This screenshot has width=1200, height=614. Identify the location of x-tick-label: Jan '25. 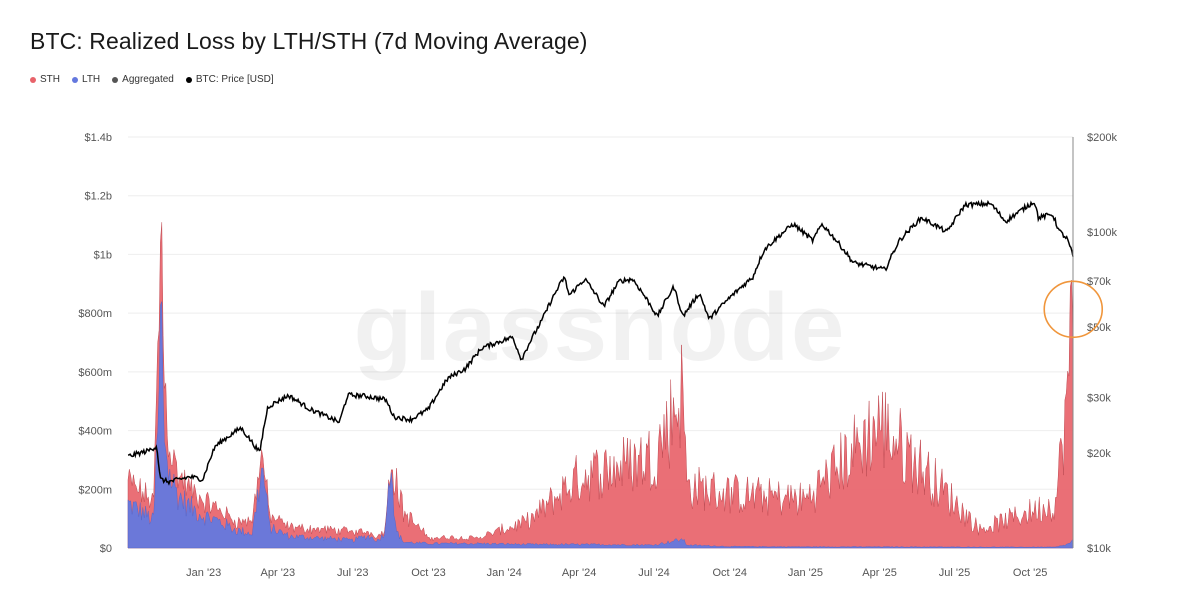
(805, 573).